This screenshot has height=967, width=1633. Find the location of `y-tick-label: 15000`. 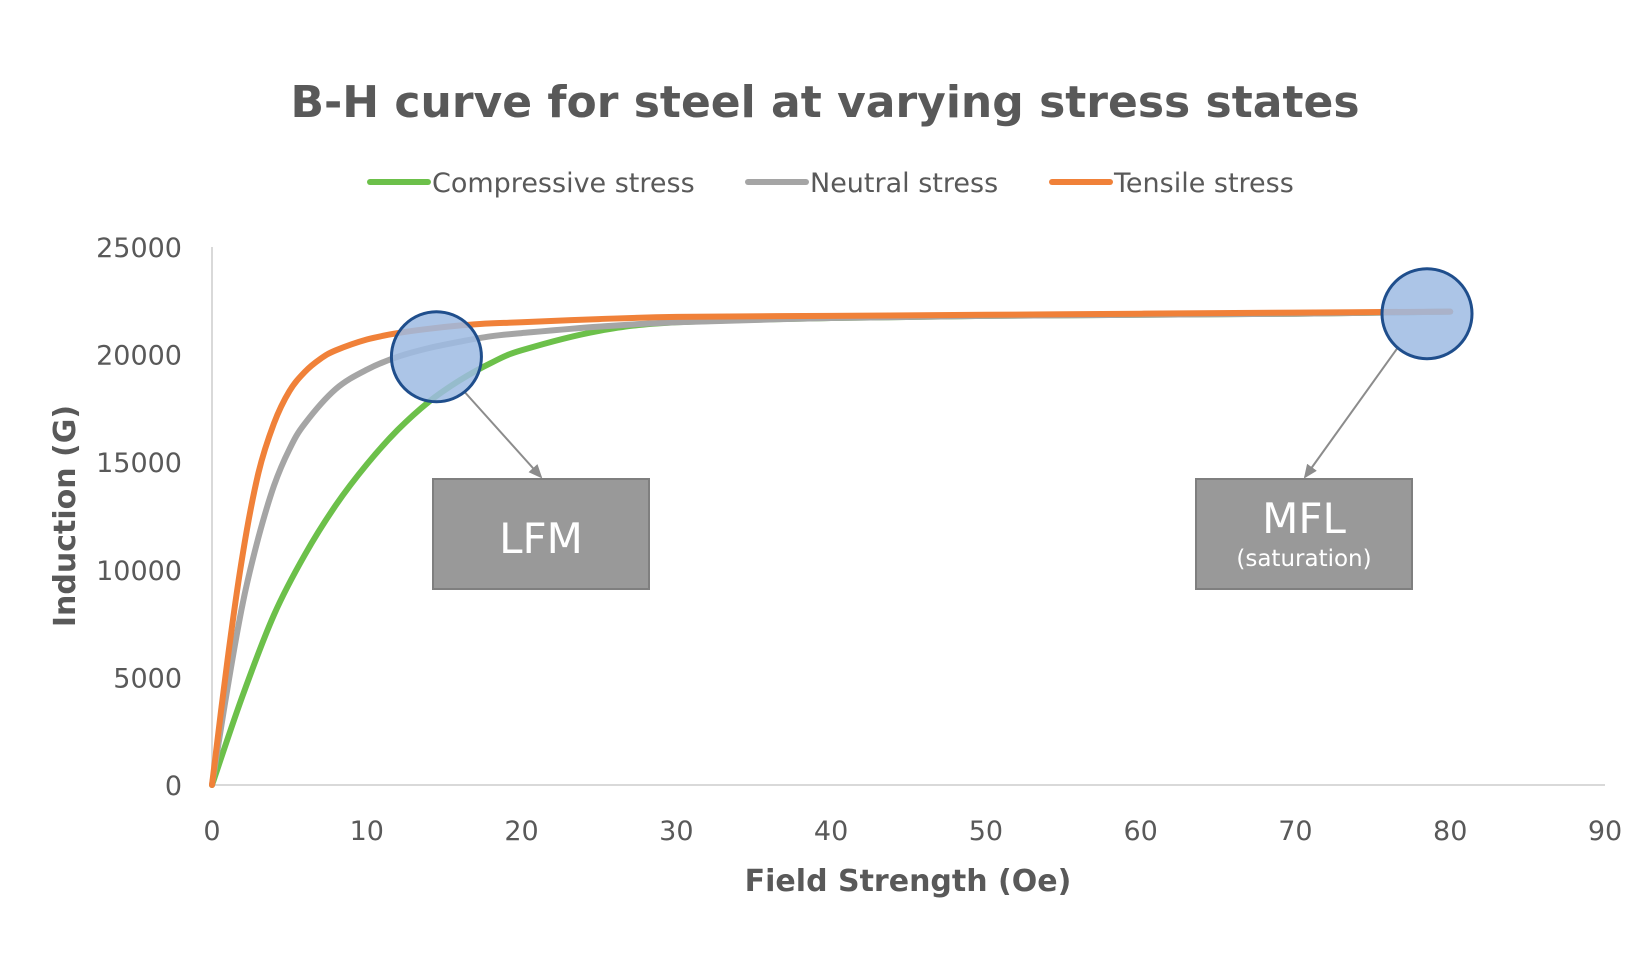

y-tick-label: 15000 is located at coordinates (139, 463).